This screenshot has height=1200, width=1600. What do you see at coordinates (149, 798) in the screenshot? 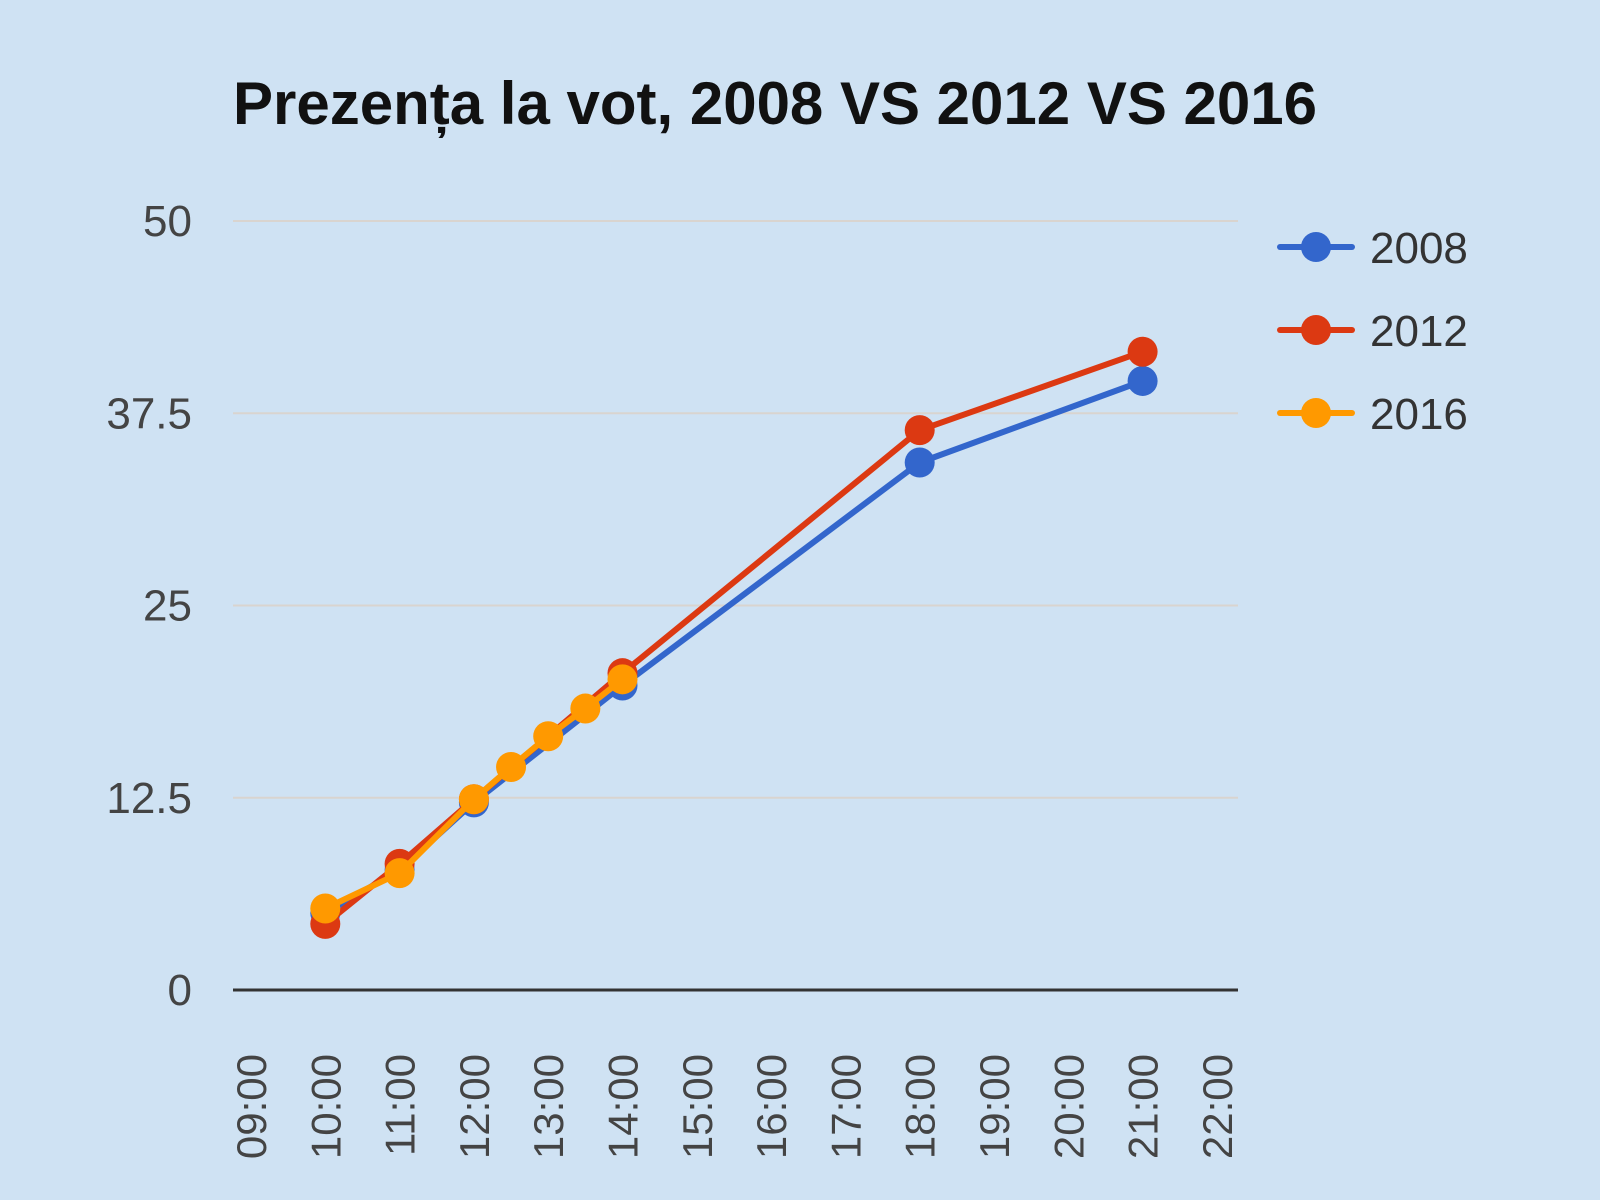
I see `y-tick-label: 12.5` at bounding box center [149, 798].